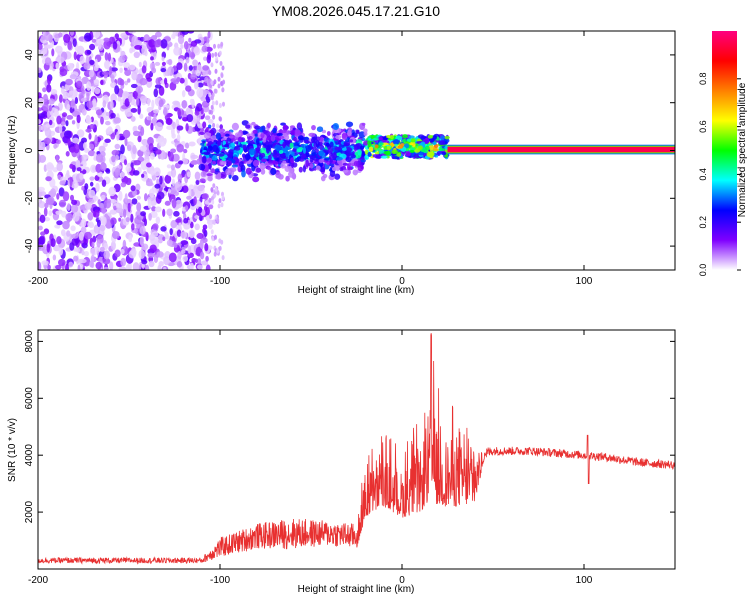  What do you see at coordinates (584, 580) in the screenshot?
I see `x-tick-label: 100` at bounding box center [584, 580].